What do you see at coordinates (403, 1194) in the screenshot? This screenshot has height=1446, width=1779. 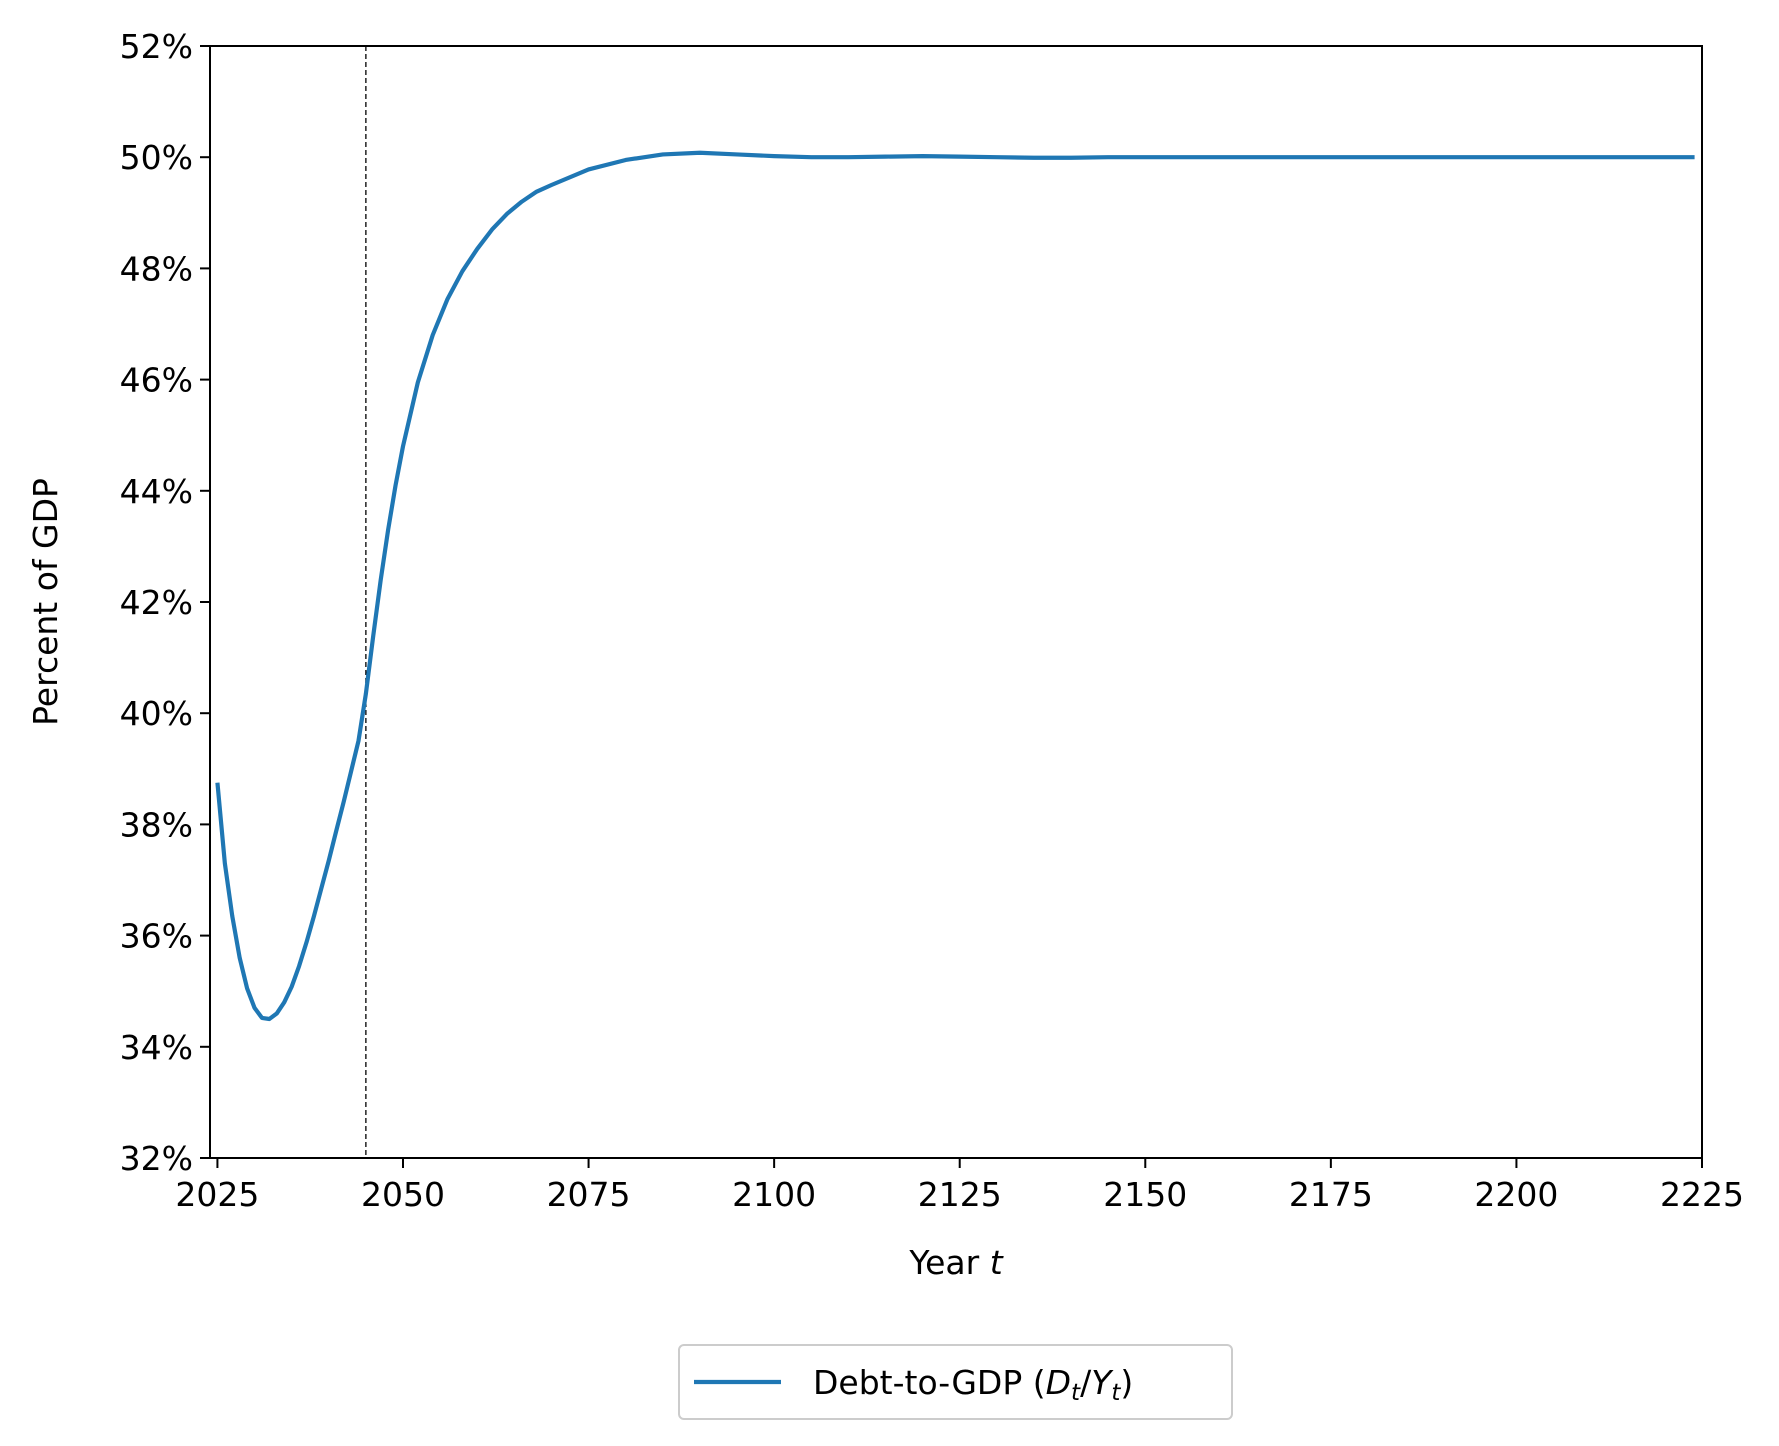 I see `x-tick-label: 2050` at bounding box center [403, 1194].